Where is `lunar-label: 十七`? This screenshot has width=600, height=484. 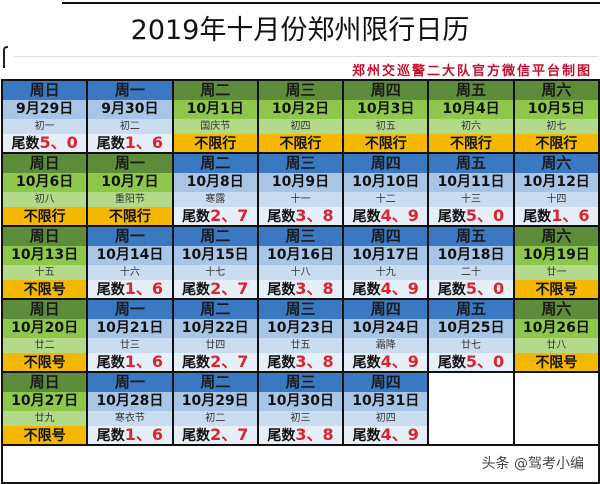 lunar-label: 十七 is located at coordinates (215, 272).